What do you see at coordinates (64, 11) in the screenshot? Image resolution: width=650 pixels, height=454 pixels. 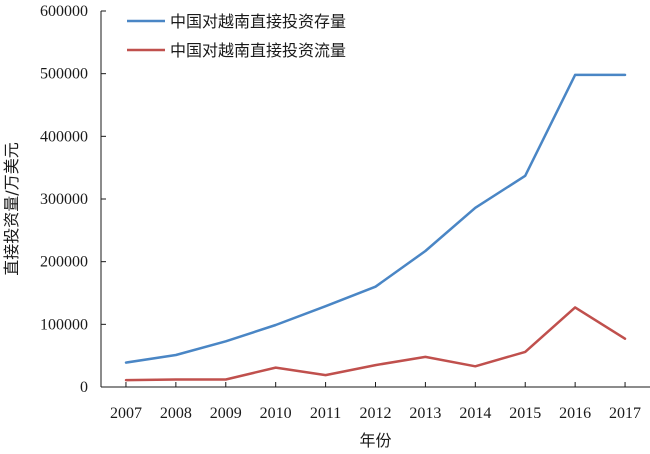 I see `y-tick-label: 600000` at bounding box center [64, 11].